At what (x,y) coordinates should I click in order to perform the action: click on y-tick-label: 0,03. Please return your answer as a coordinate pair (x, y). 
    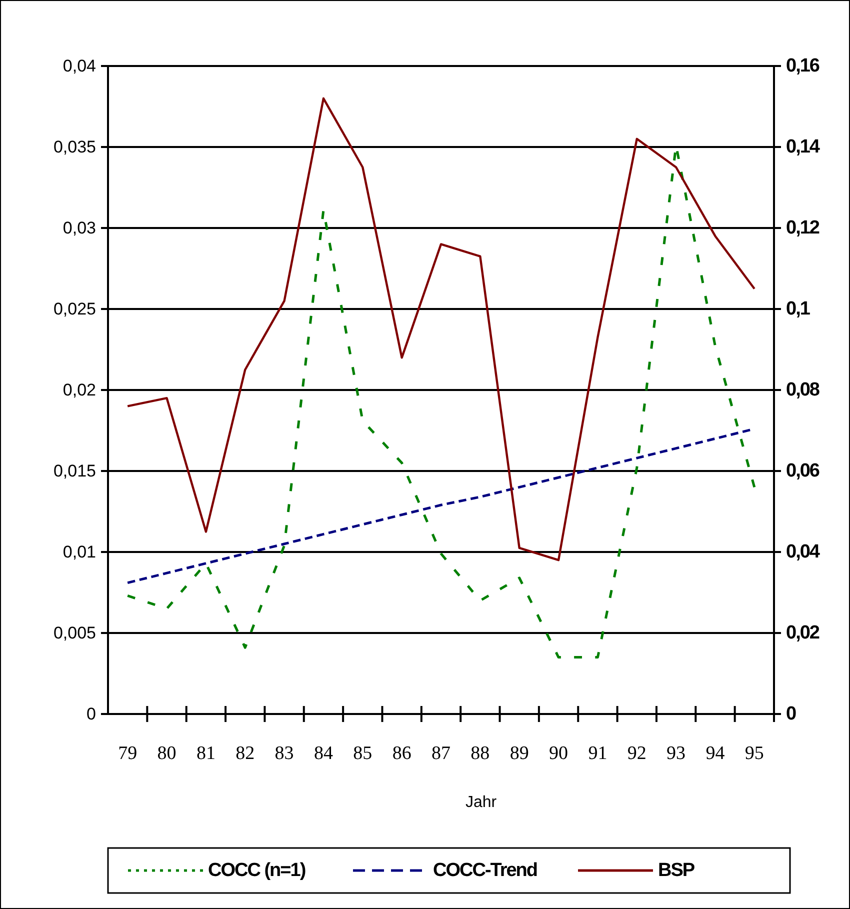
    Looking at the image, I should click on (79, 228).